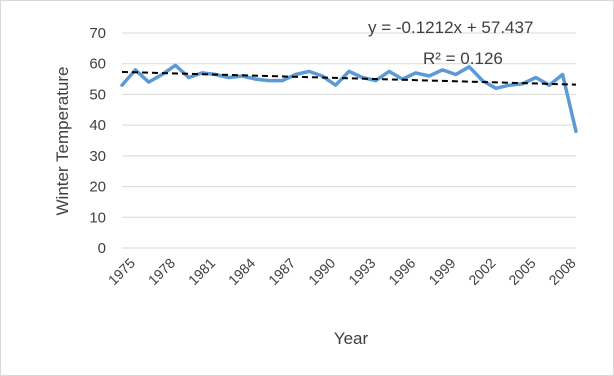 Image resolution: width=614 pixels, height=376 pixels. I want to click on x-tick-label-2002: 2002, so click(481, 271).